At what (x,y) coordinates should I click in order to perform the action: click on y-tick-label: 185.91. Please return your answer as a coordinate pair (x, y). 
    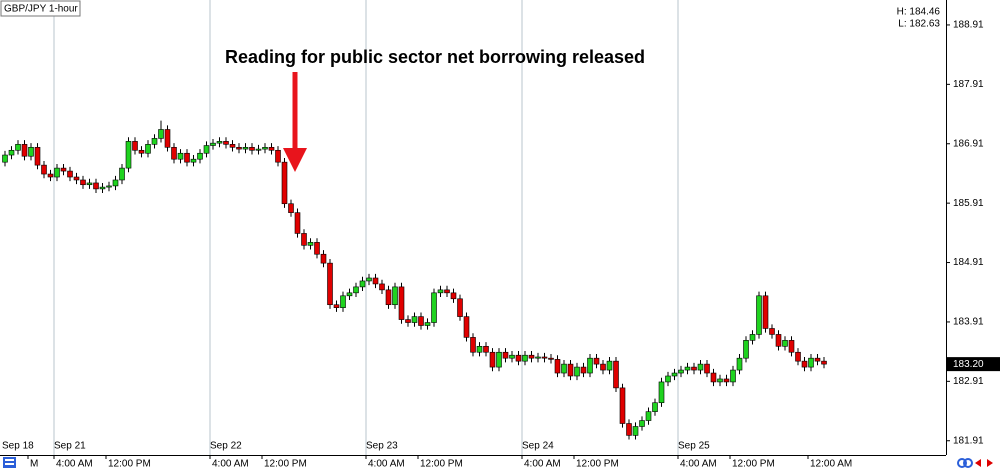
    Looking at the image, I should click on (968, 203).